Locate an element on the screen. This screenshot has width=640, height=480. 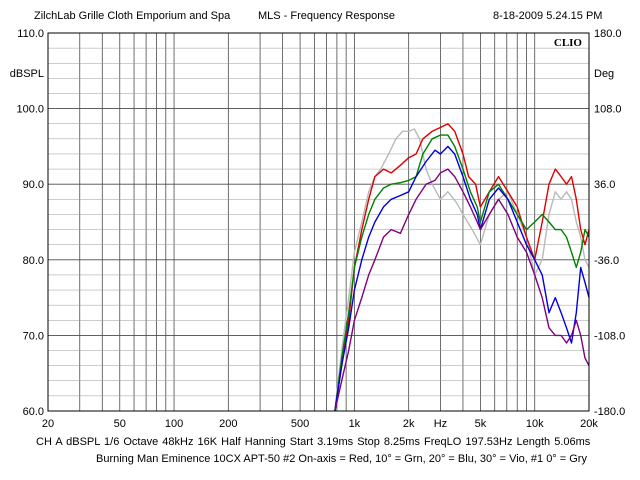
x-tick-label: 10k is located at coordinates (535, 424).